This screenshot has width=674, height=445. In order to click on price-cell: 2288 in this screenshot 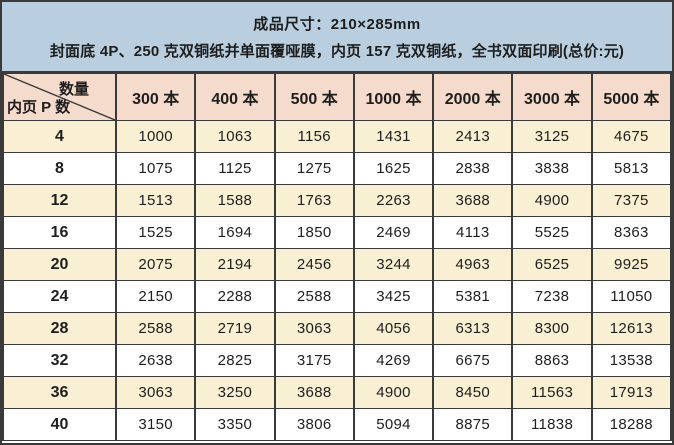, I will do `click(235, 296)`.